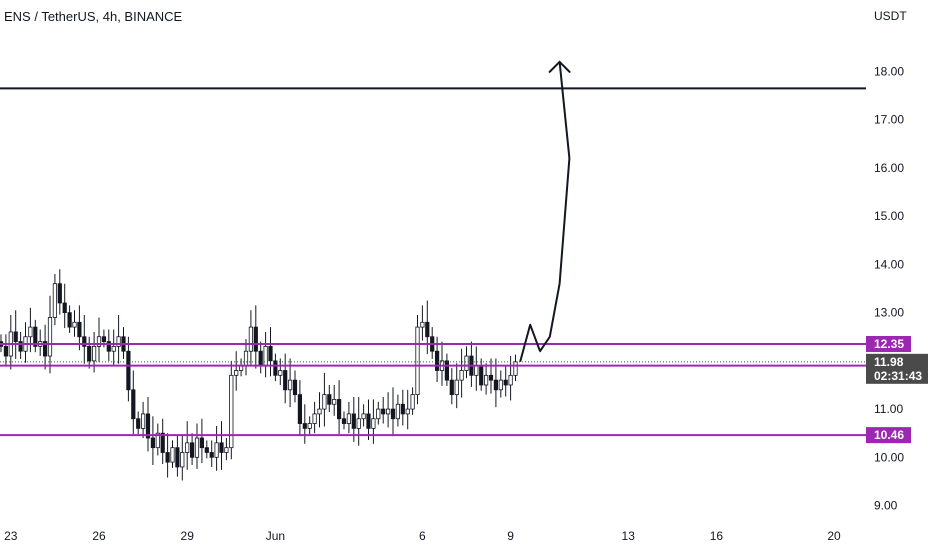 Image resolution: width=932 pixels, height=550 pixels. I want to click on price-tag-label: 10.46, so click(889, 435).